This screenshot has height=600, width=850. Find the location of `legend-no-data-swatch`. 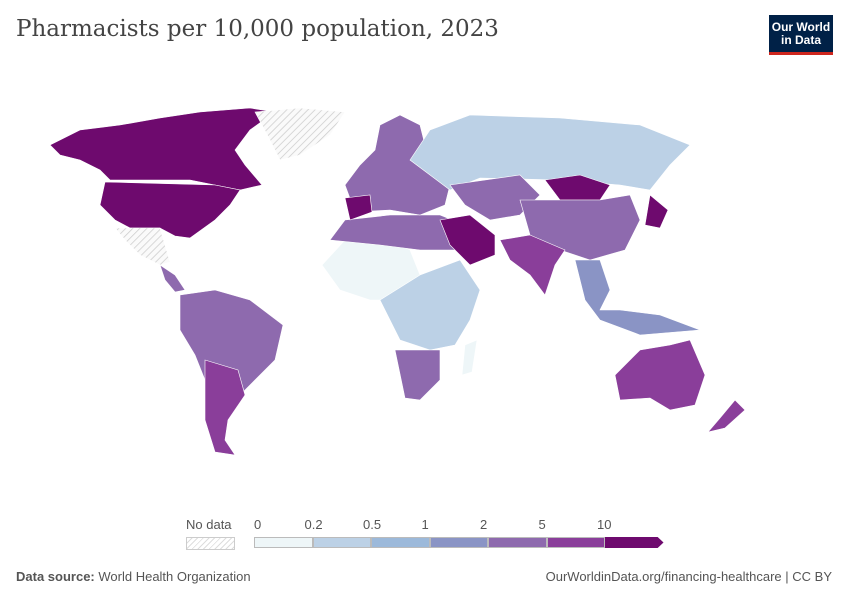

legend-no-data-swatch is located at coordinates (210, 543).